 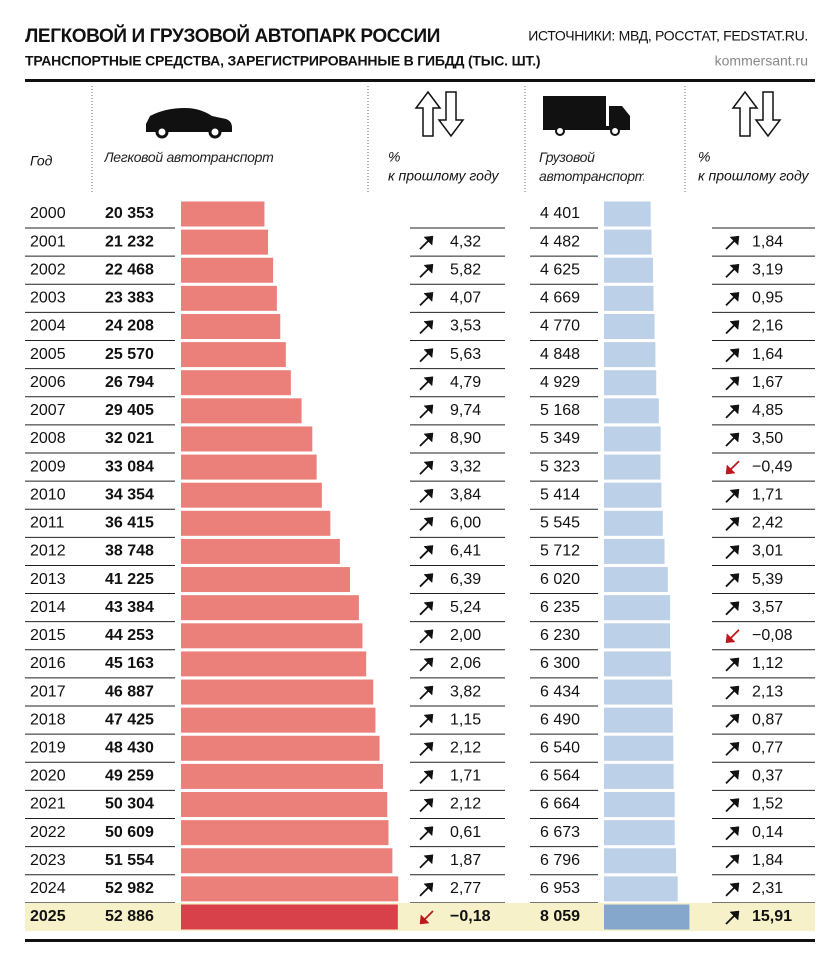 What do you see at coordinates (129, 860) in the screenshot?
I see `value-label: 51 554` at bounding box center [129, 860].